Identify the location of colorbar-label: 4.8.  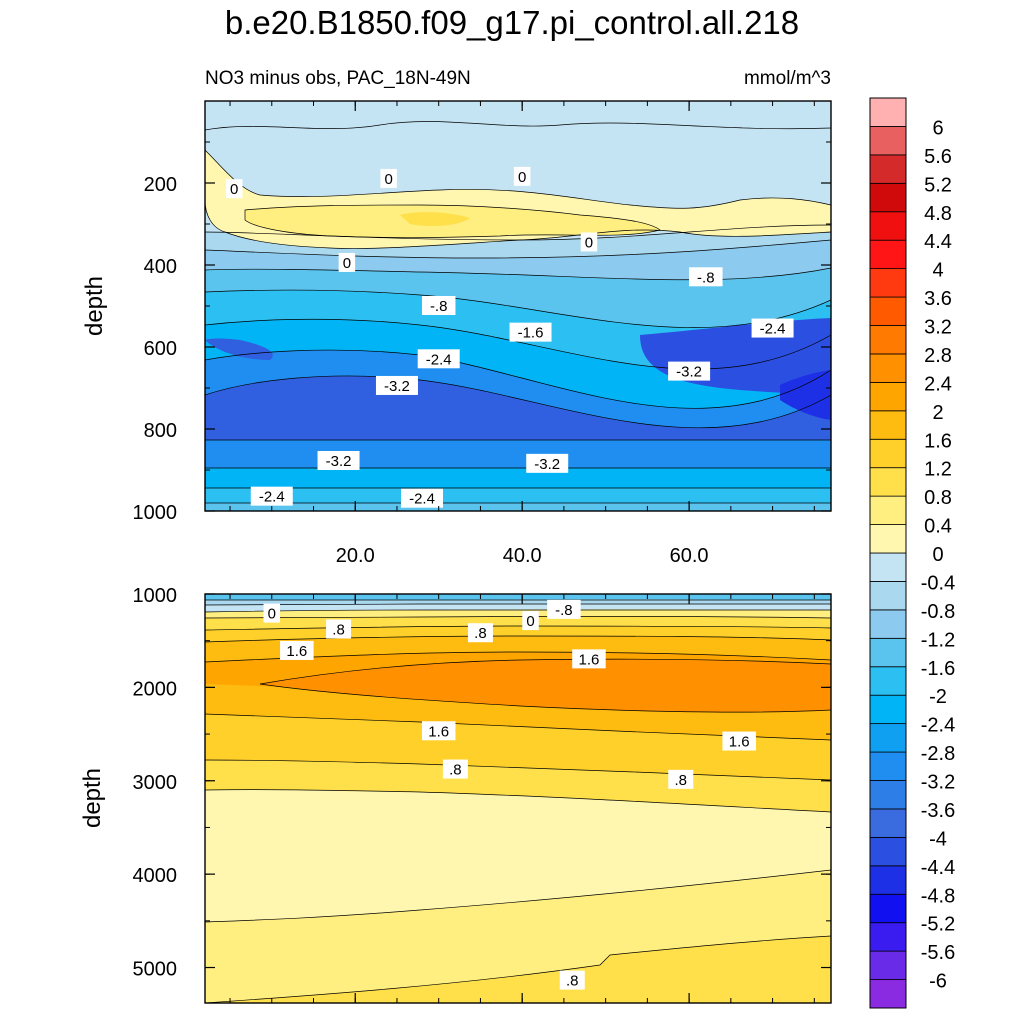
(938, 214).